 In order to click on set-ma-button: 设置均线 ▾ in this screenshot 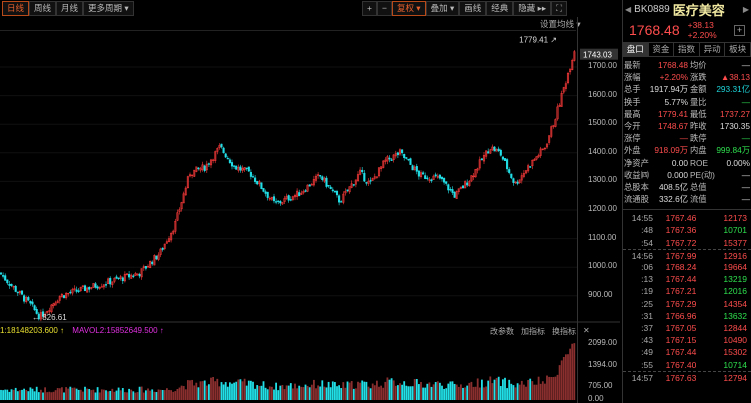, I will do `click(560, 24)`.